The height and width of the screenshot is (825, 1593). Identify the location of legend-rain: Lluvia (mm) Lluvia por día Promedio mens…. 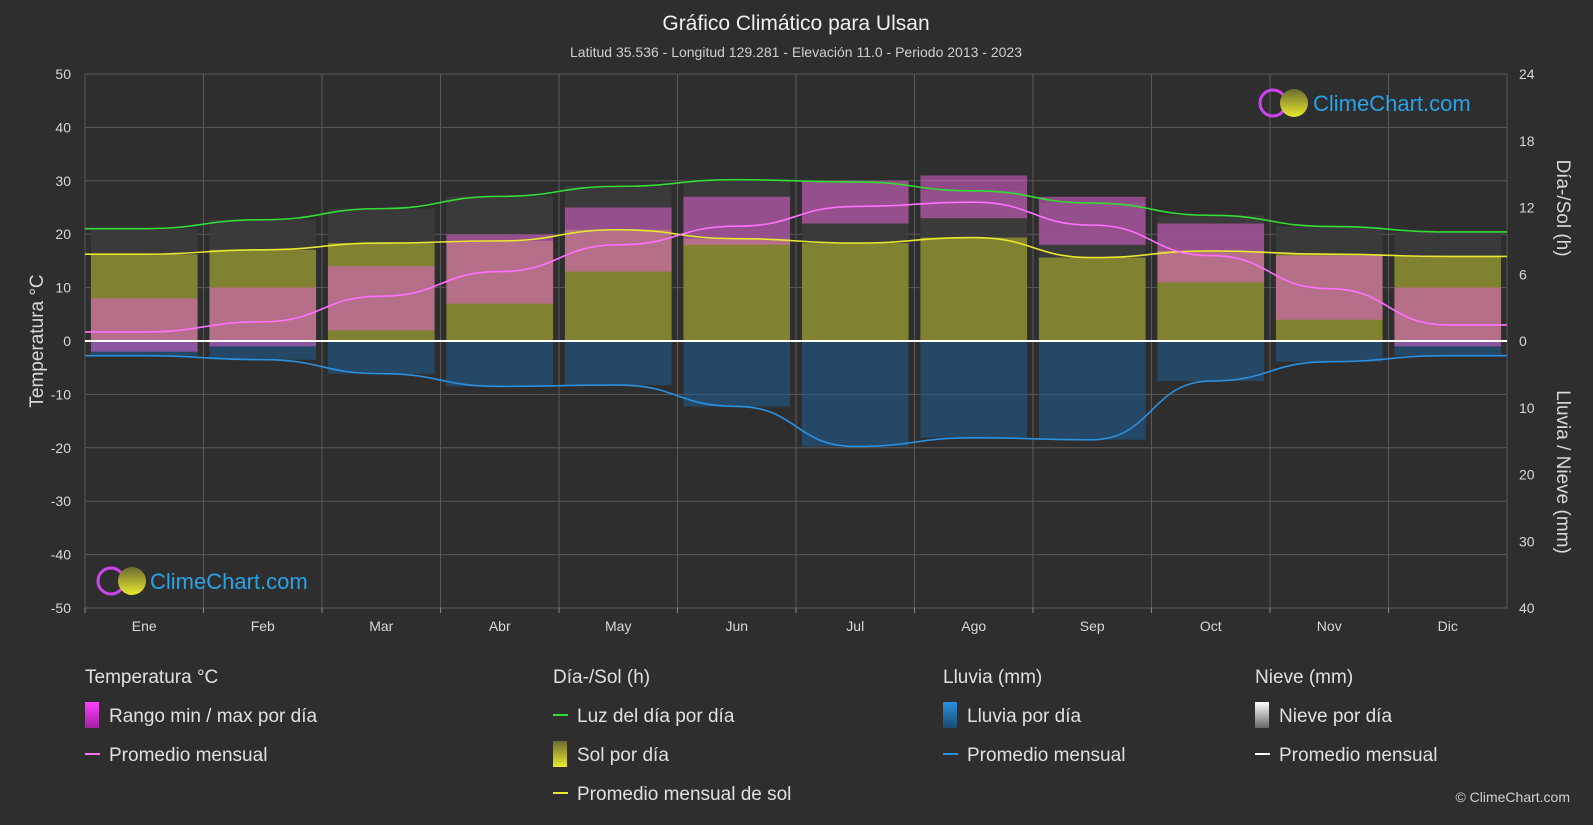
(1034, 716).